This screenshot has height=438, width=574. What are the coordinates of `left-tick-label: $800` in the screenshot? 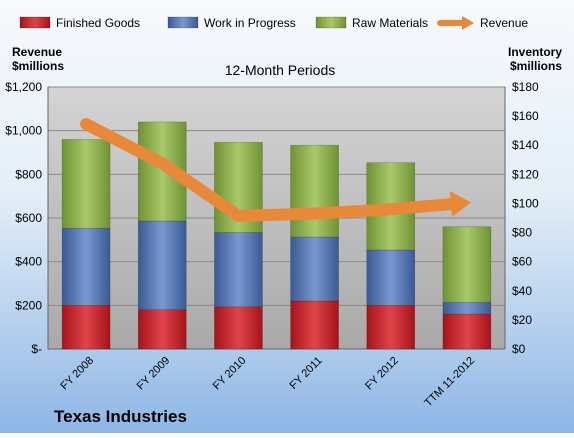 It's located at (28, 174).